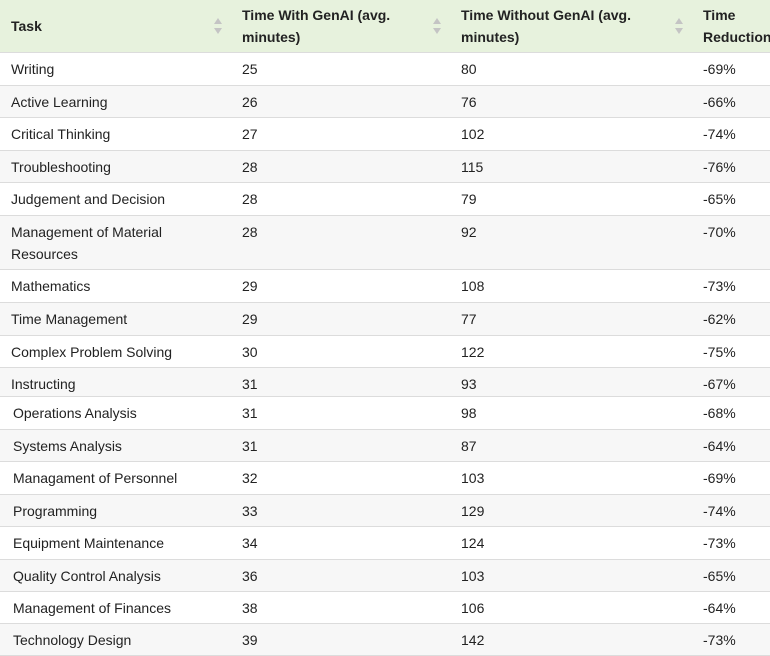 Image resolution: width=770 pixels, height=656 pixels. I want to click on table-cell: 87, so click(469, 446).